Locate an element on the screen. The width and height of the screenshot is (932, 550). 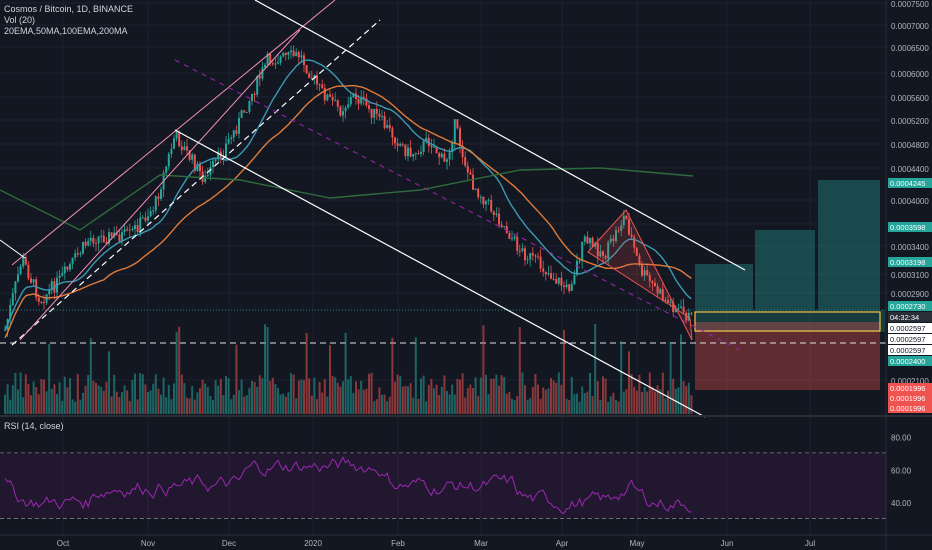
rsi-pane is located at coordinates (443, 485).